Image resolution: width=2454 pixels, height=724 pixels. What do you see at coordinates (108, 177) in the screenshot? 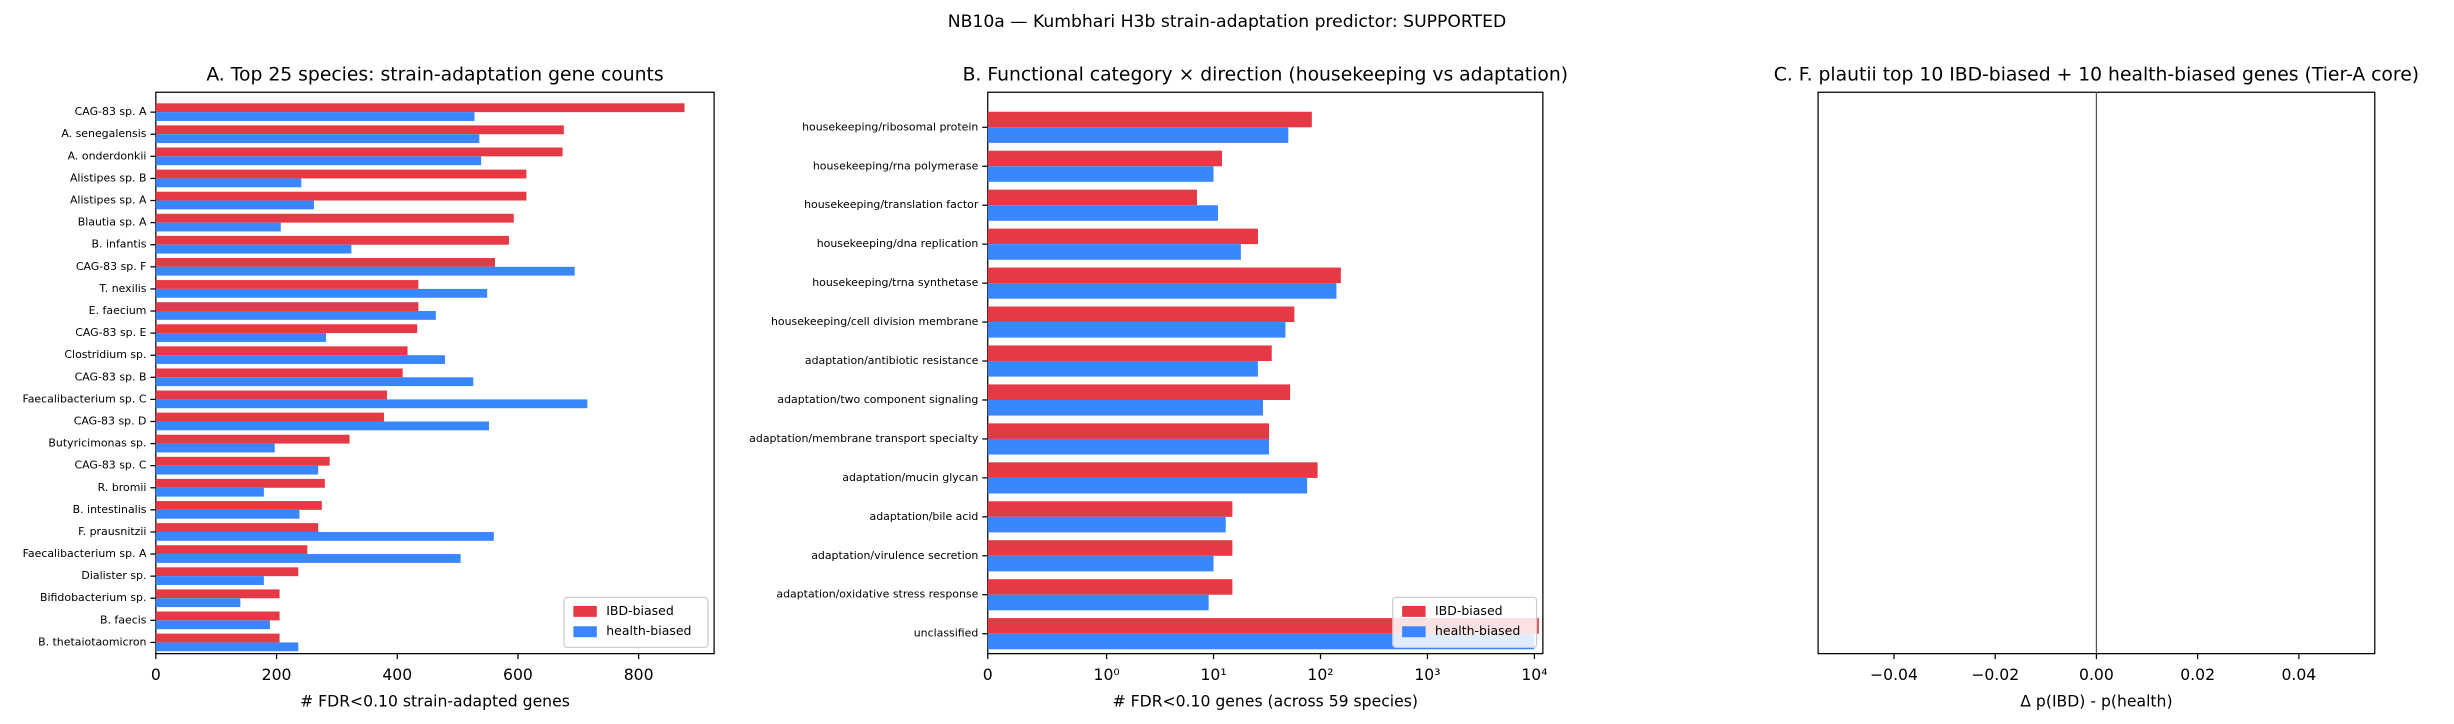
I see `y-tick-label: Alistipes sp. B` at bounding box center [108, 177].